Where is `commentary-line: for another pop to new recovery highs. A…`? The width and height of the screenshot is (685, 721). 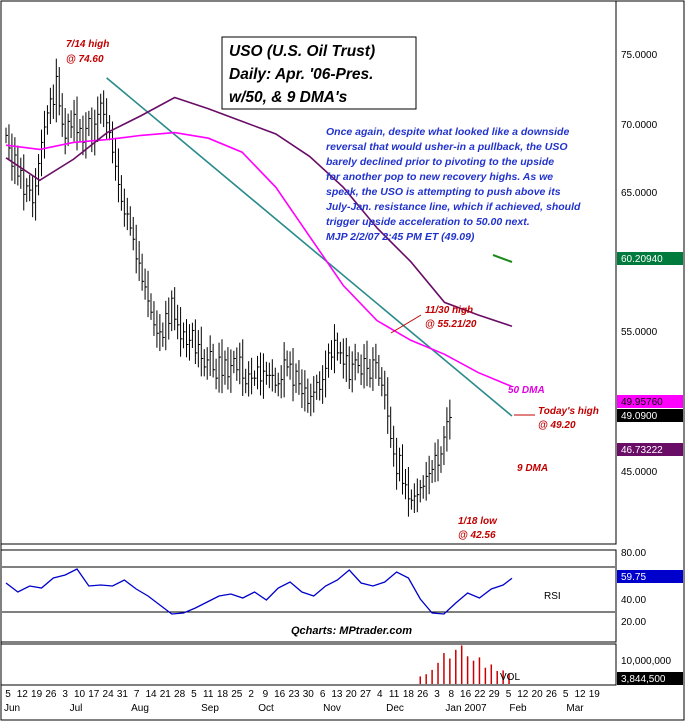 commentary-line: for another pop to new recovery highs. A… is located at coordinates (439, 177).